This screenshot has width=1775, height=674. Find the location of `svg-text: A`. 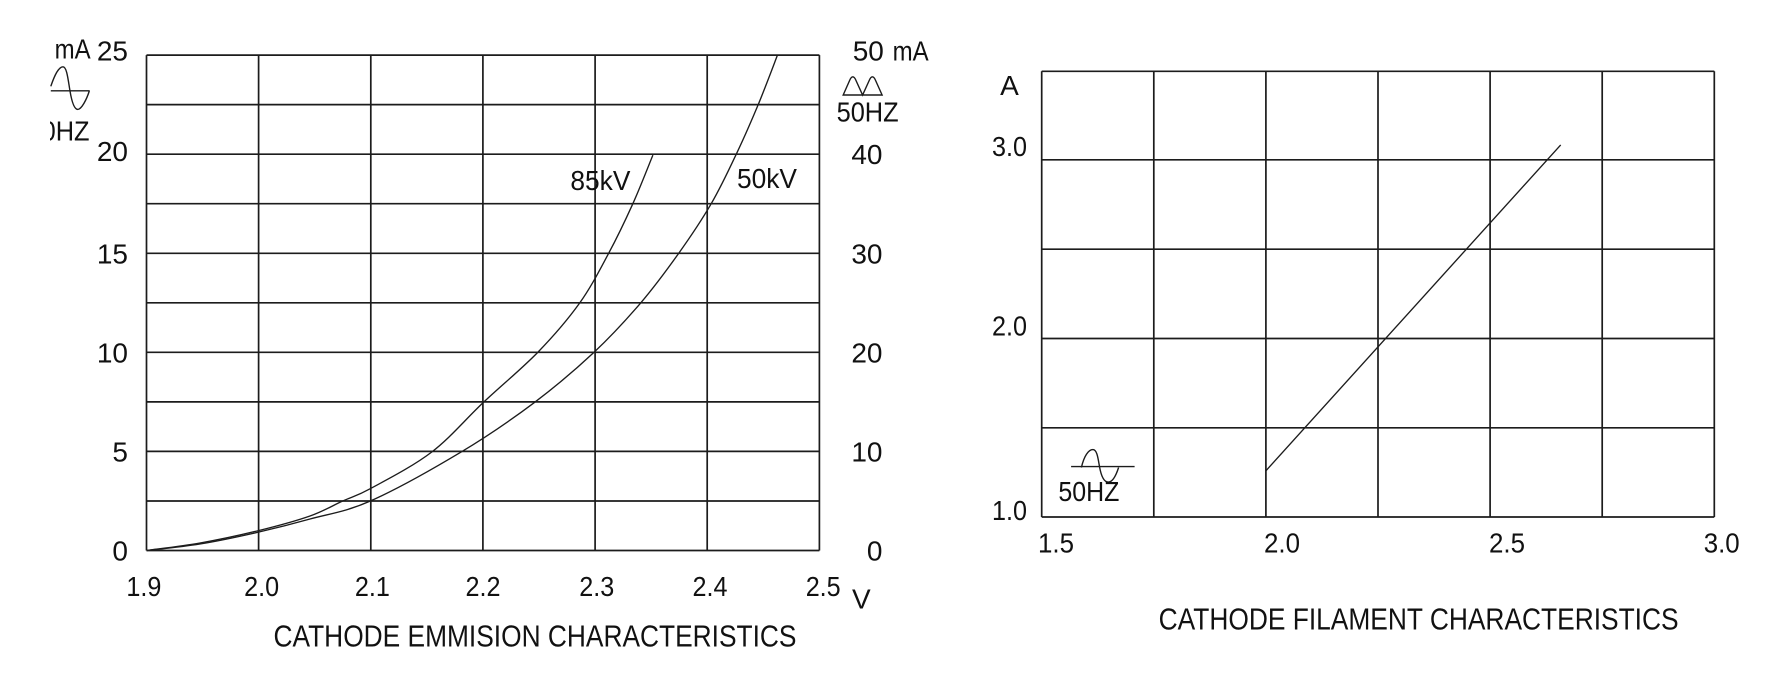

svg-text: A is located at coordinates (1009, 85).